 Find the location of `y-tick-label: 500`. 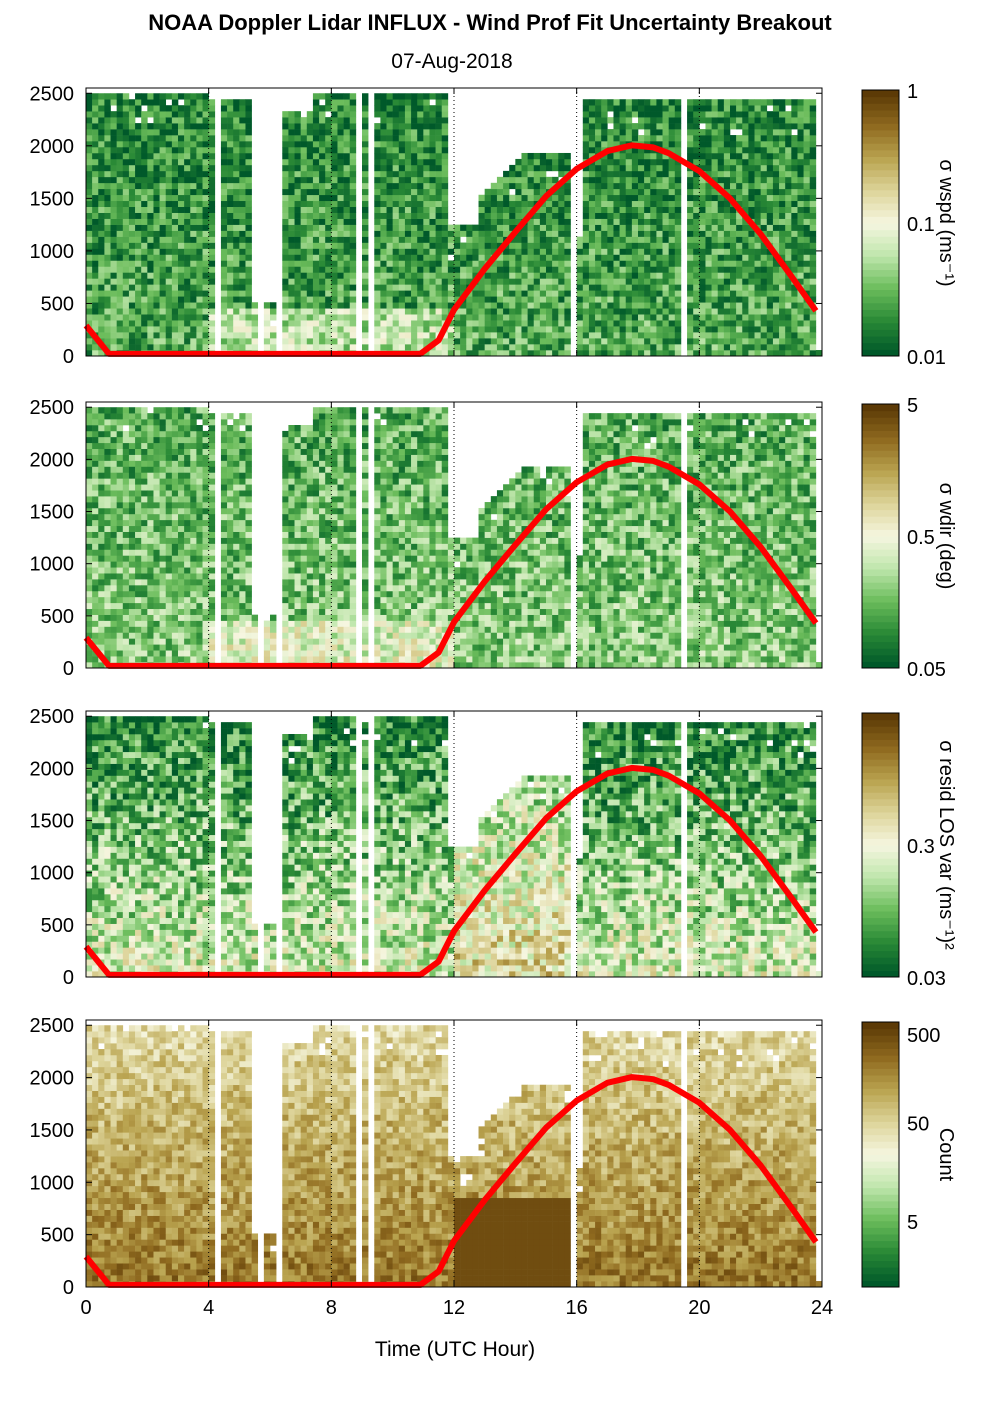

y-tick-label: 500 is located at coordinates (57, 304).